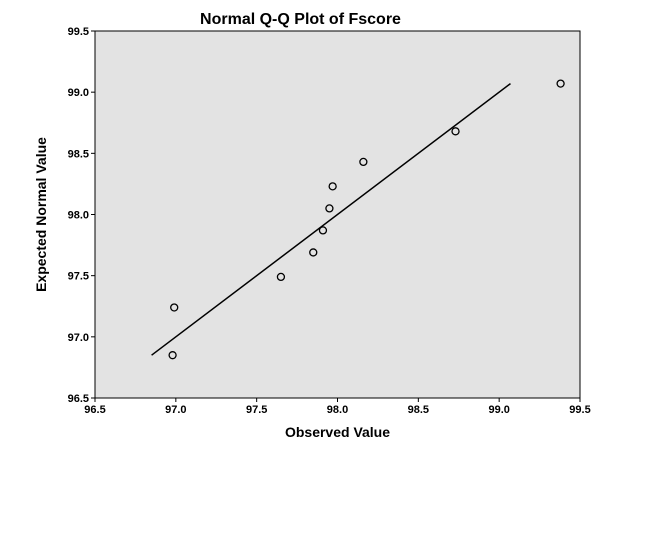  What do you see at coordinates (41, 214) in the screenshot?
I see `y-axis-title: Expected Normal Value` at bounding box center [41, 214].